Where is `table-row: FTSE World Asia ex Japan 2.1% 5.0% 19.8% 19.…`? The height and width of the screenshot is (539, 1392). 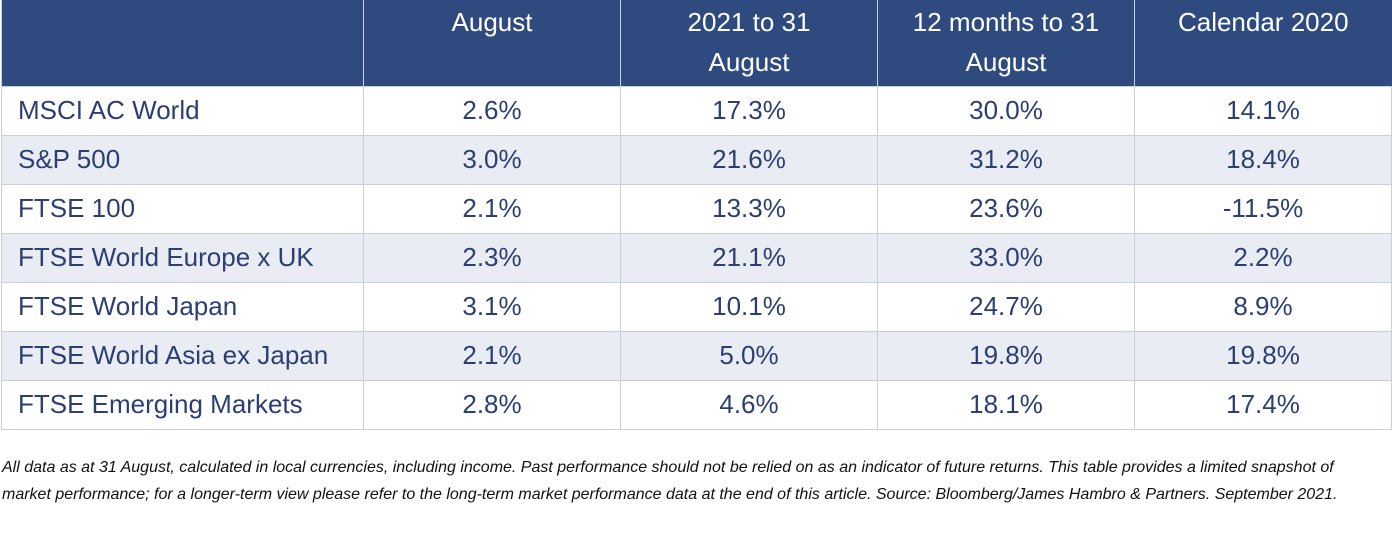
table-row: FTSE World Asia ex Japan 2.1% 5.0% 19.8% 19.… is located at coordinates (696, 355).